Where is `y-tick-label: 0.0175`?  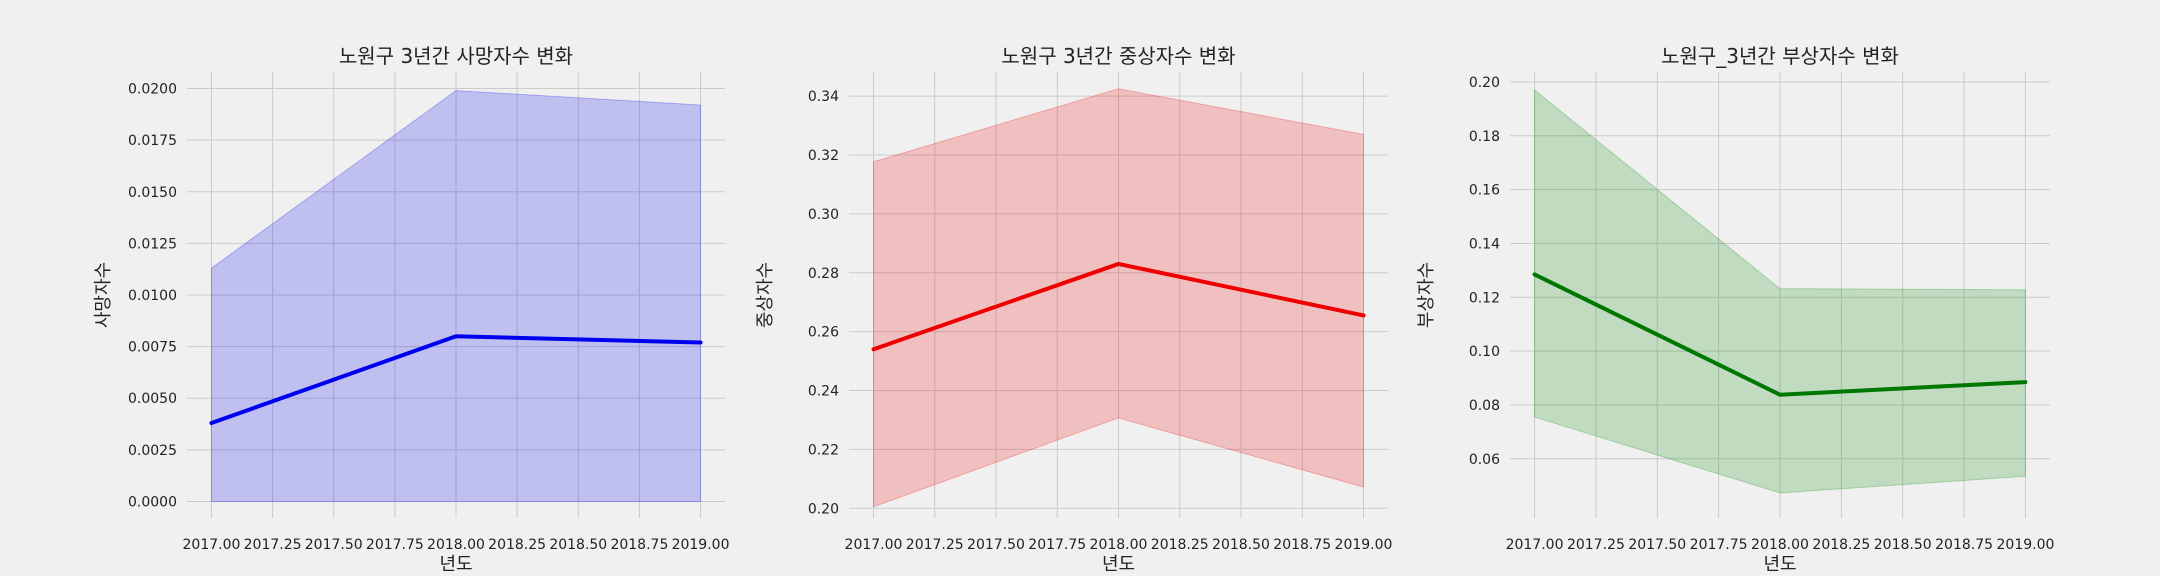 y-tick-label: 0.0175 is located at coordinates (152, 141).